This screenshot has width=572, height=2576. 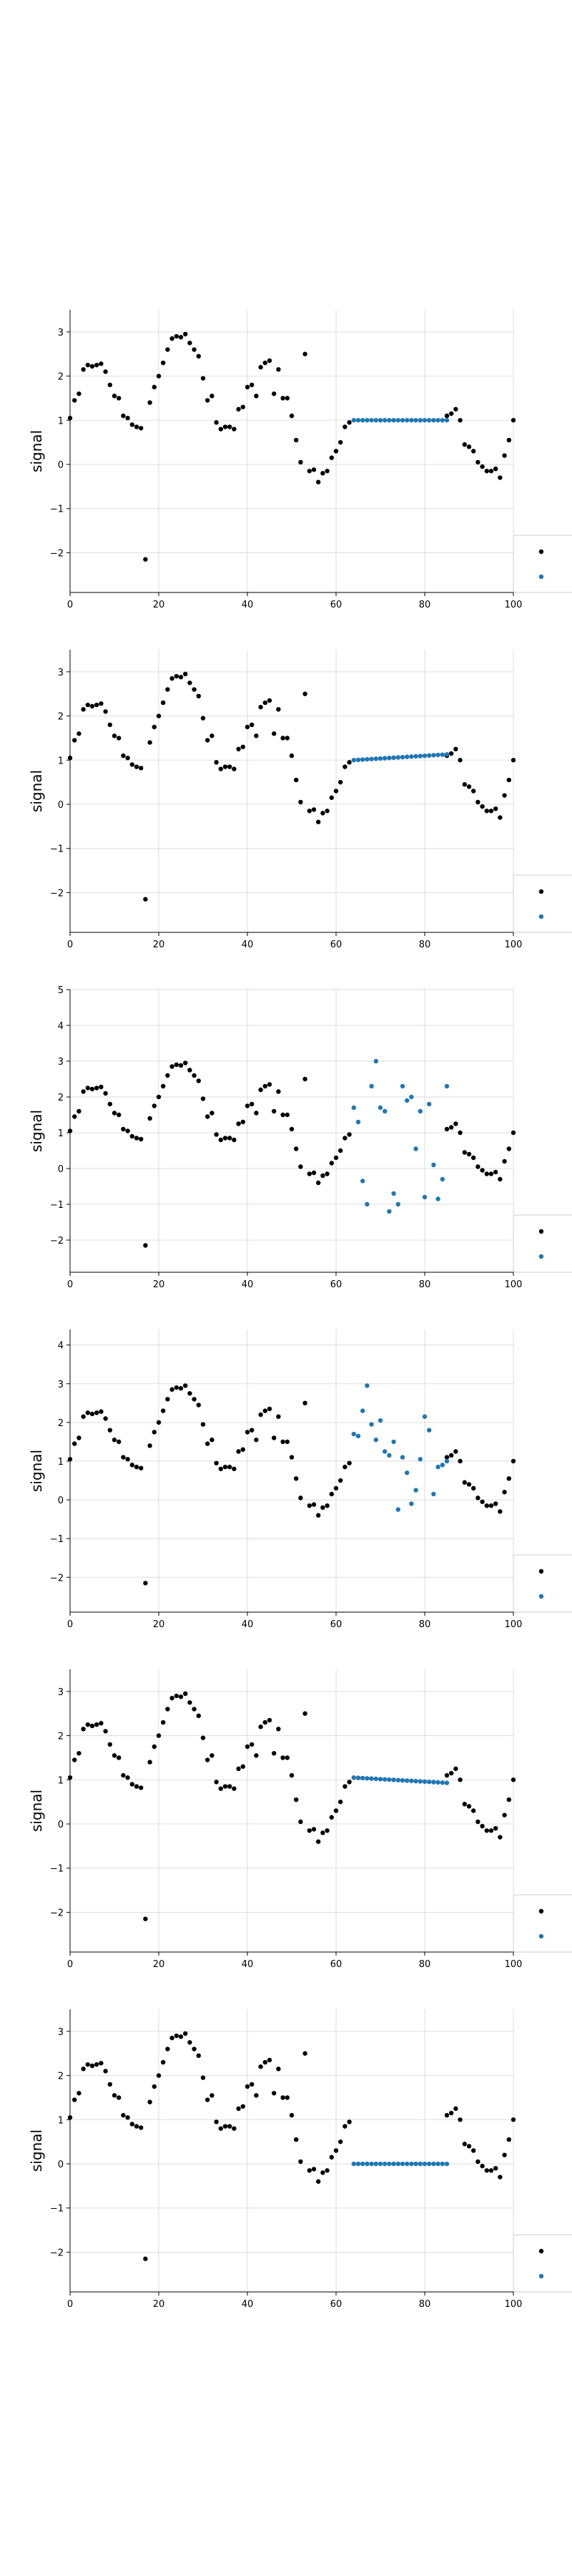 I want to click on legend-marker-observed, so click(x=541, y=2251).